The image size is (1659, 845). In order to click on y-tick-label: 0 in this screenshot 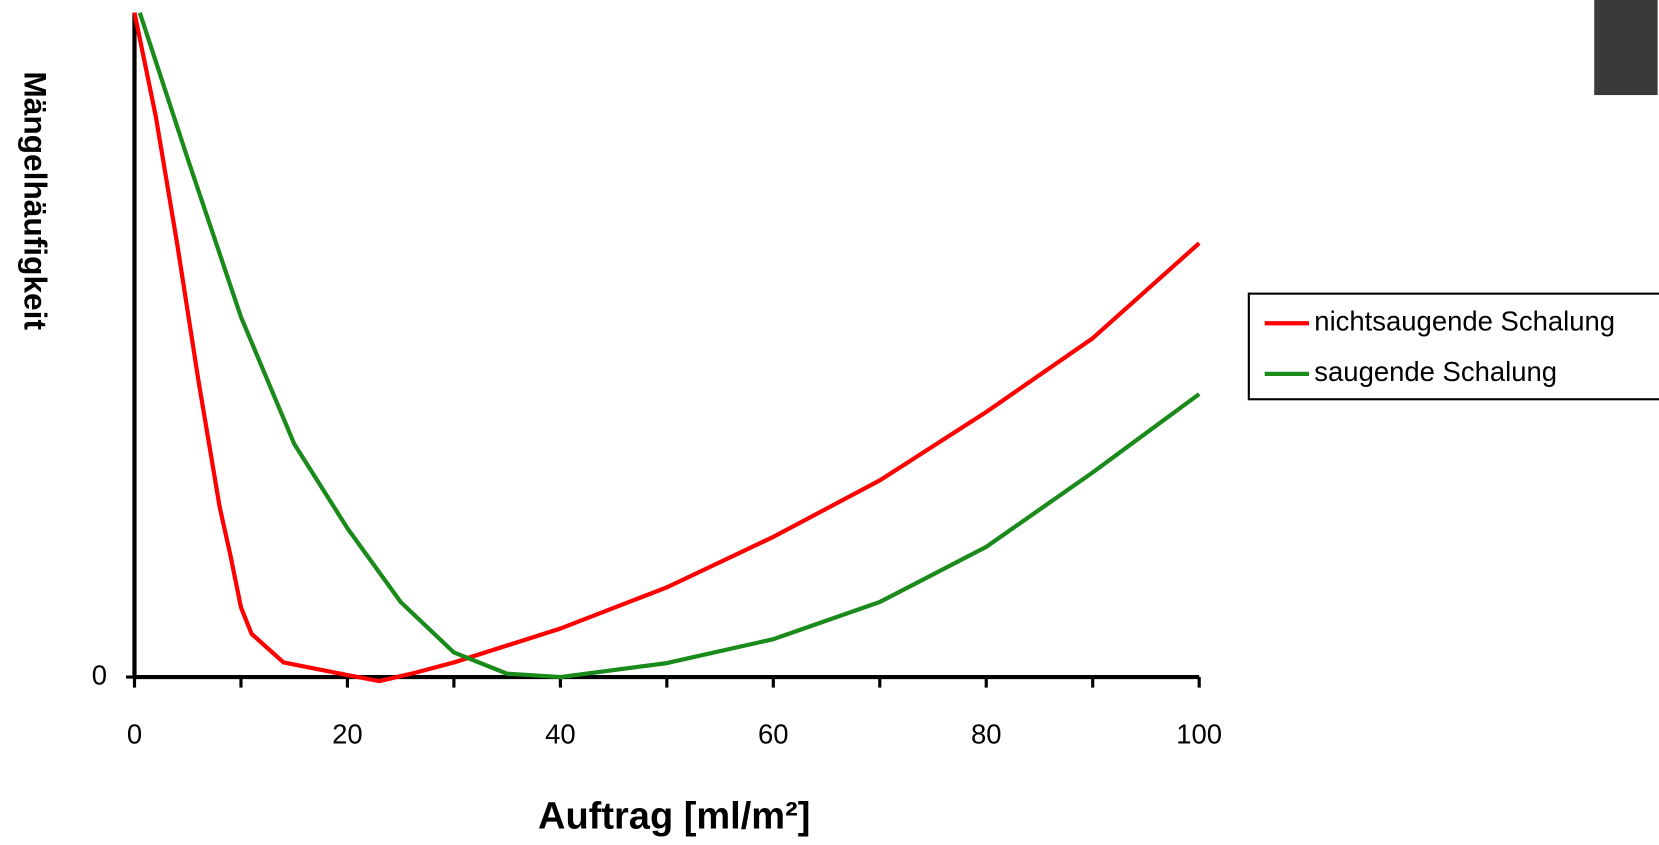, I will do `click(99, 674)`.